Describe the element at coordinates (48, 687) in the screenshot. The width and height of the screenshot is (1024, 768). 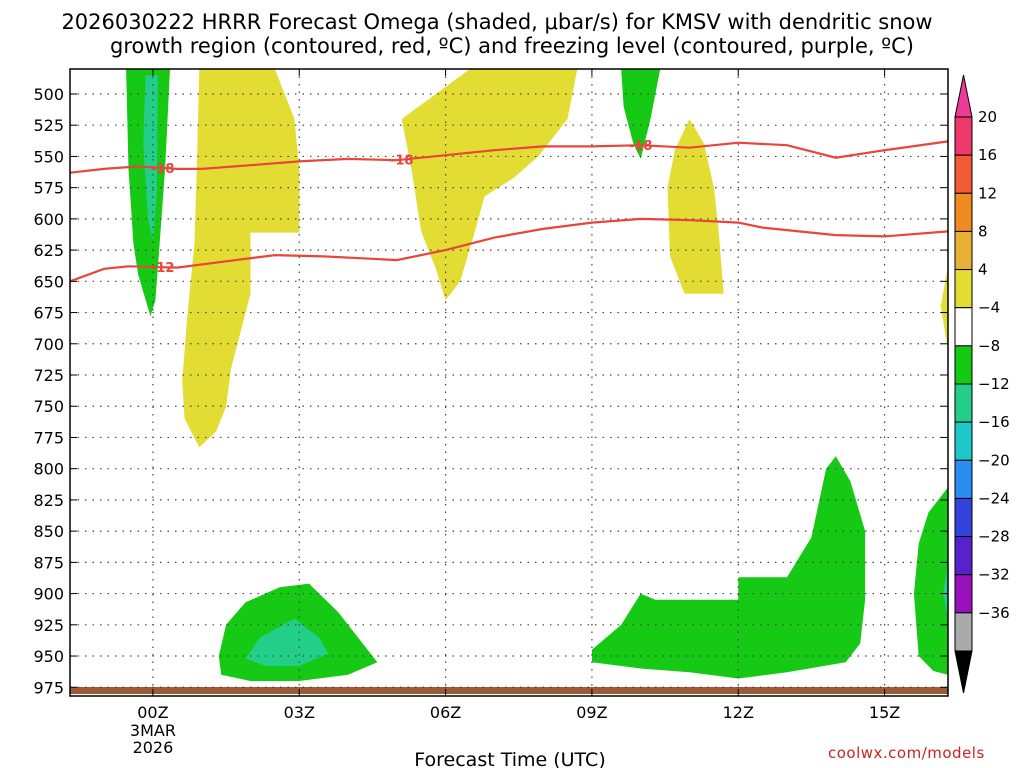
I see `y-tick-label-975: 975` at that location.